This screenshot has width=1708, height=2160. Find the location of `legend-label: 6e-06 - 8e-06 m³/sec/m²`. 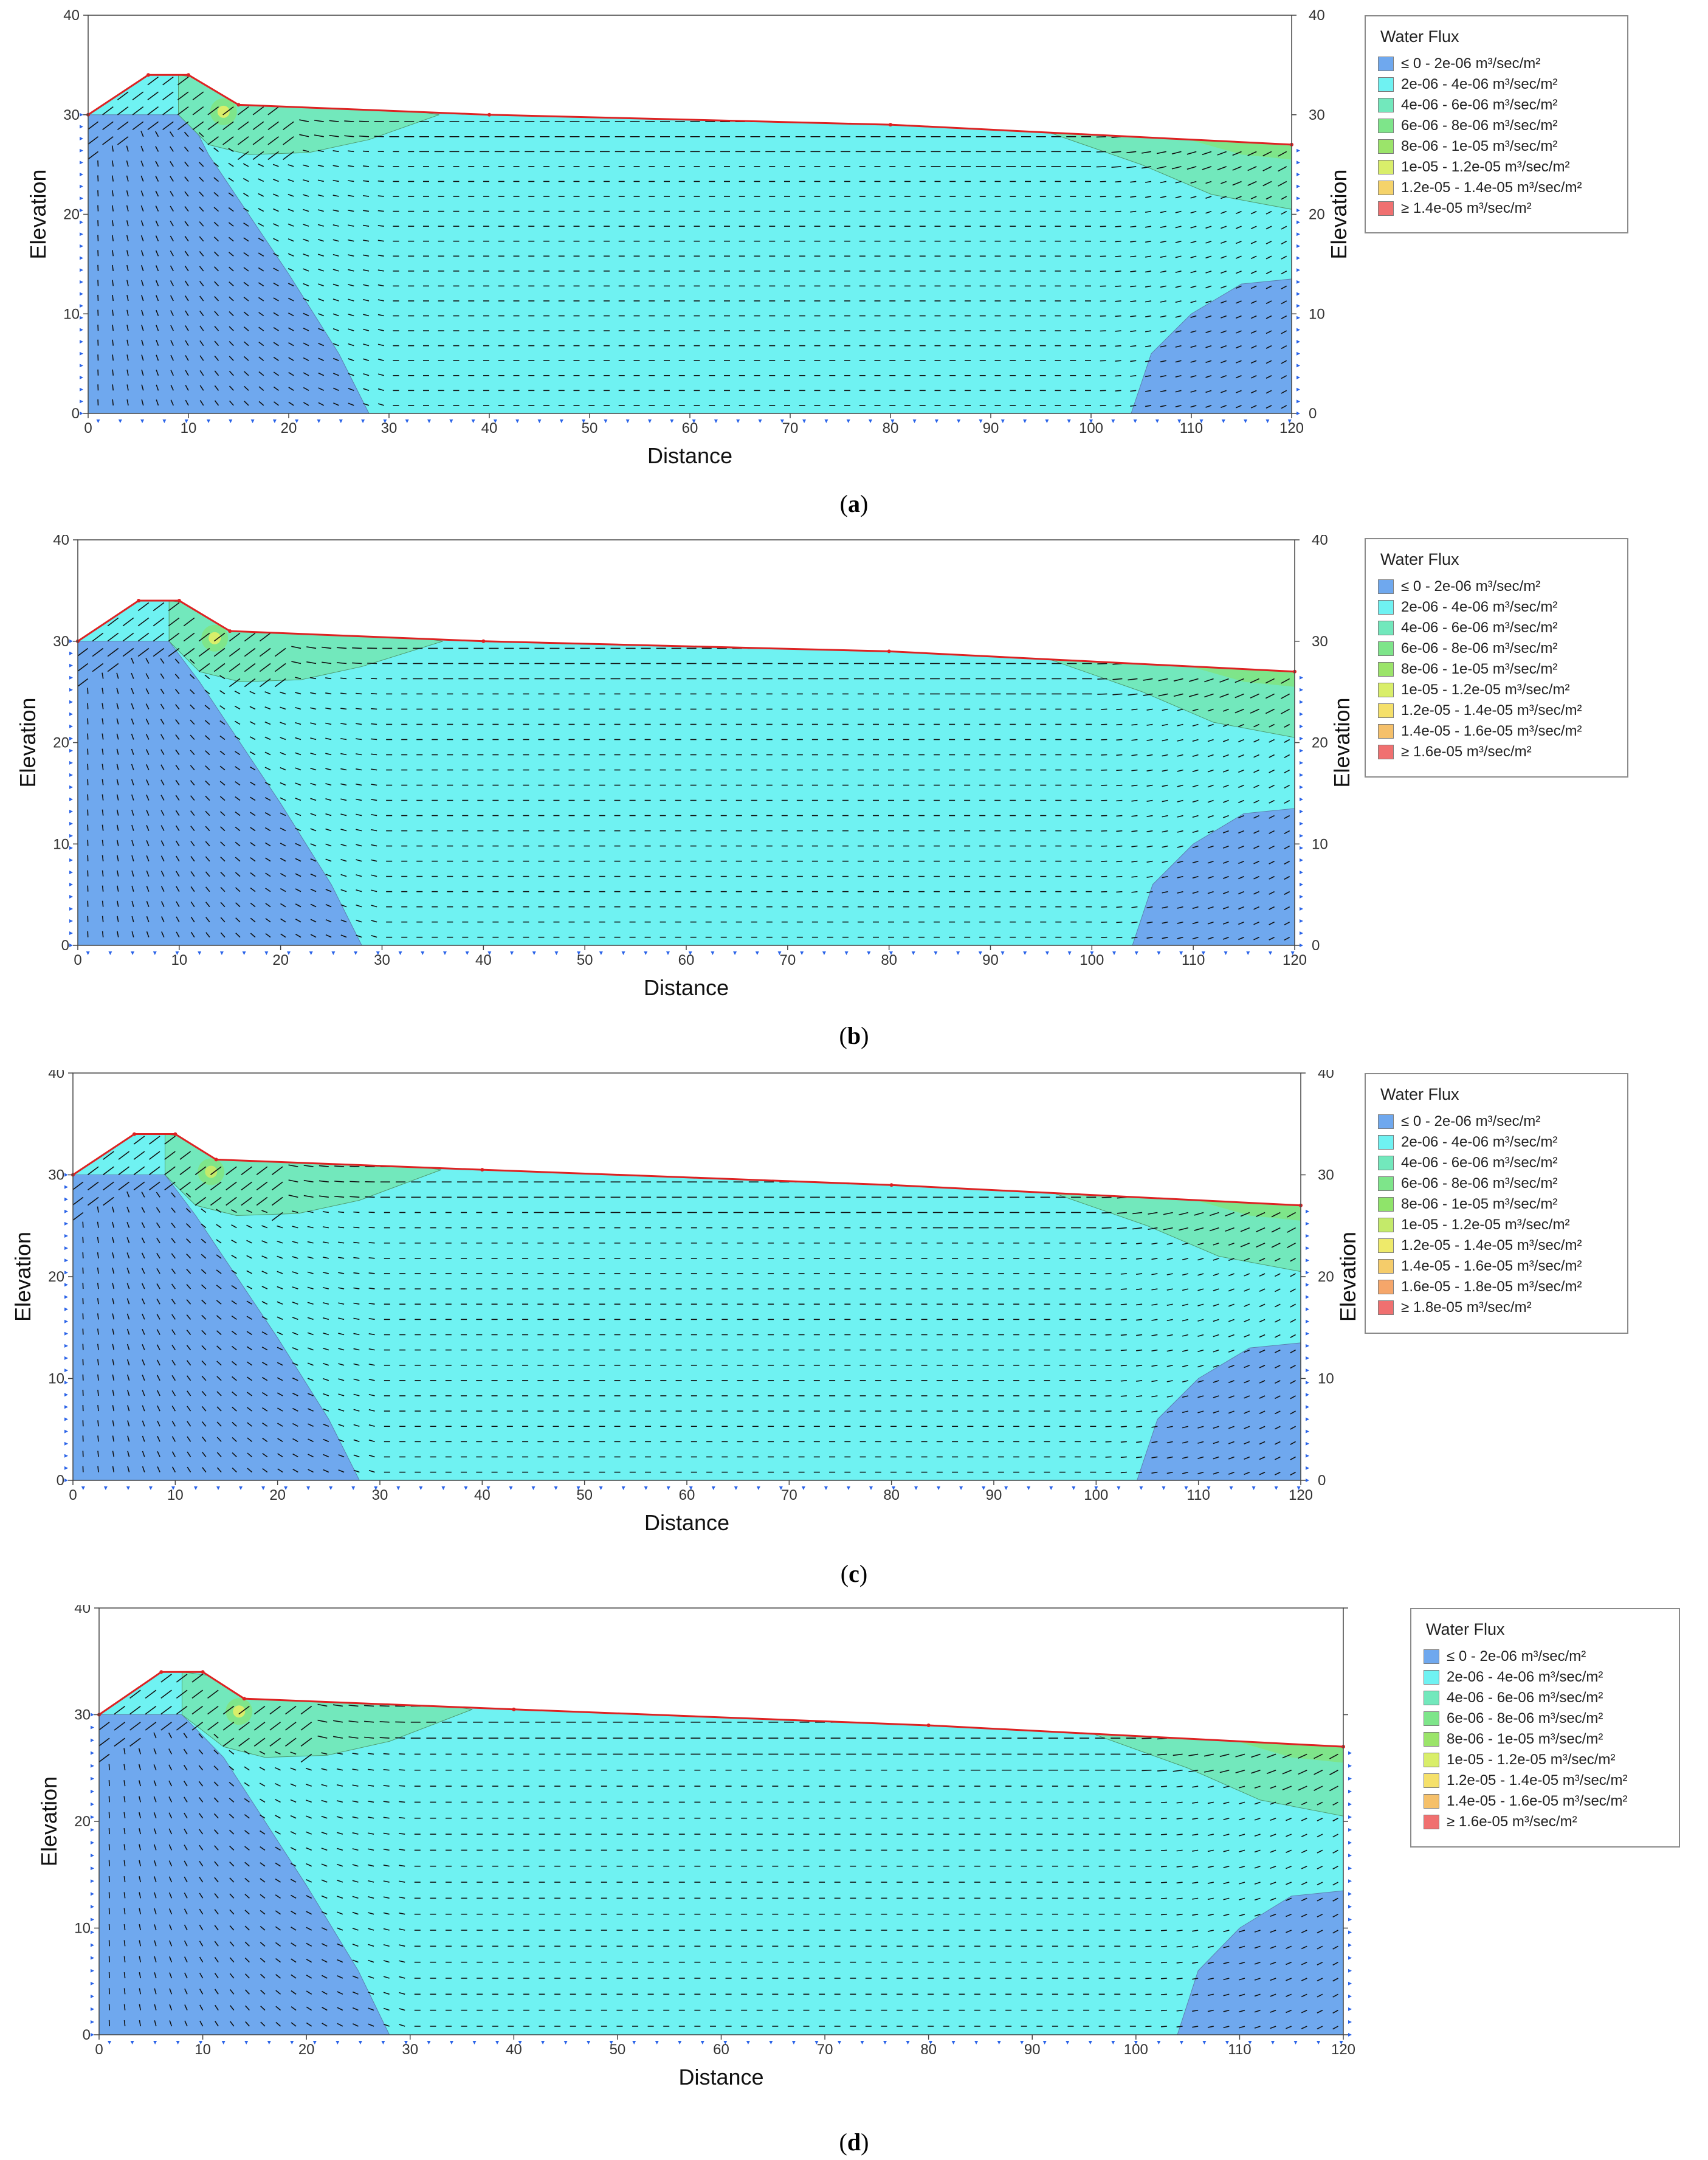

legend-label: 6e-06 - 8e-06 m³/sec/m² is located at coordinates (1479, 648).